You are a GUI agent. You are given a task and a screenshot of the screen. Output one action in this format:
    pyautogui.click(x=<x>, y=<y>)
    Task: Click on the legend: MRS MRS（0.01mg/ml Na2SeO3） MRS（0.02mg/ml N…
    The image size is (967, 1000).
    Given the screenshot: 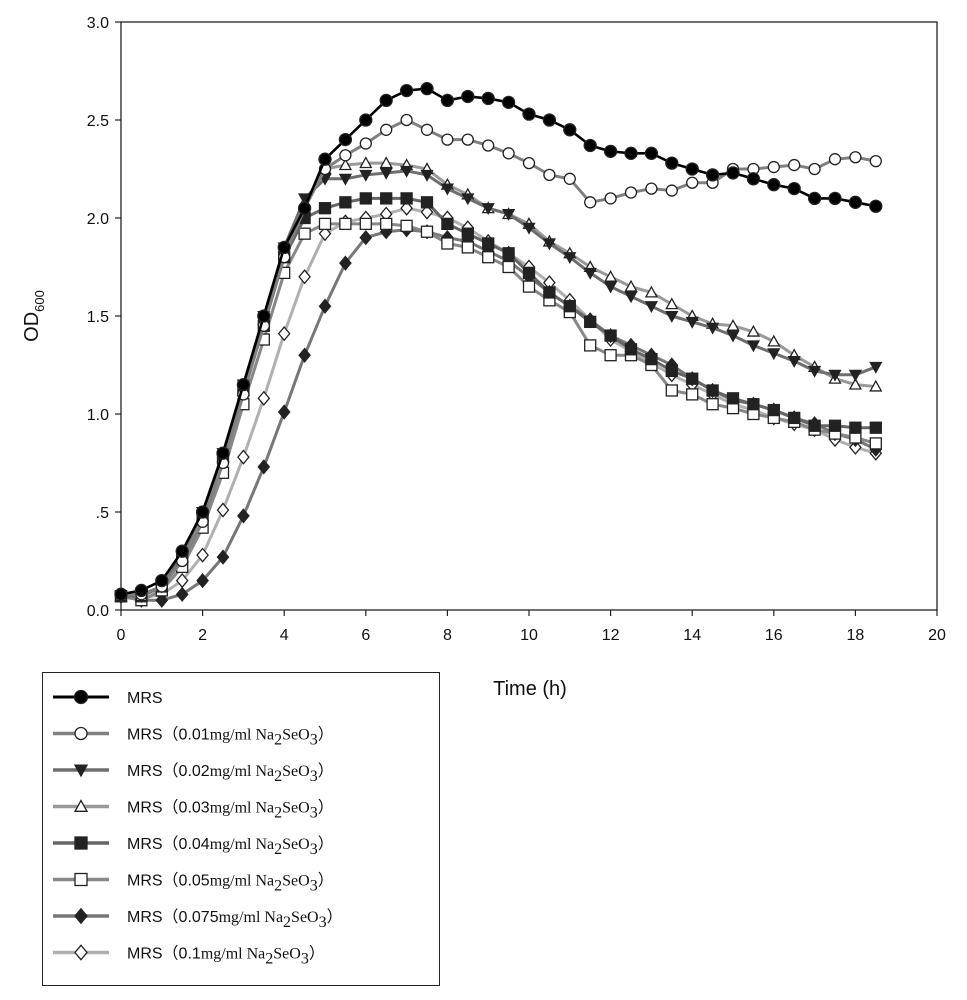 What is the action you would take?
    pyautogui.click(x=241, y=829)
    